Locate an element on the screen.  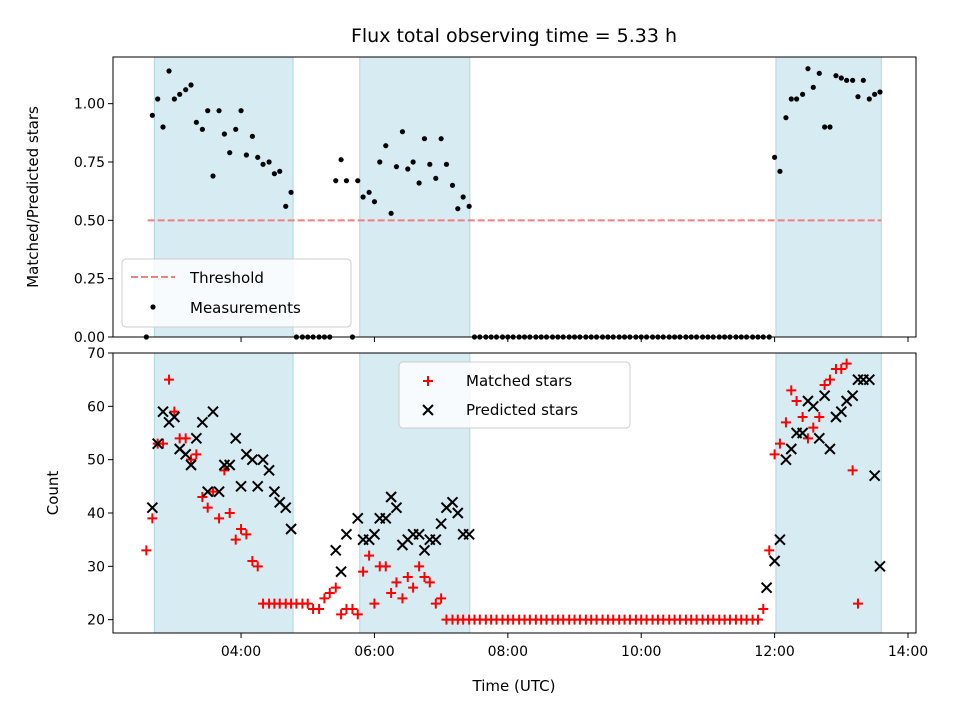
legend-measurement-swatch is located at coordinates (153, 307).